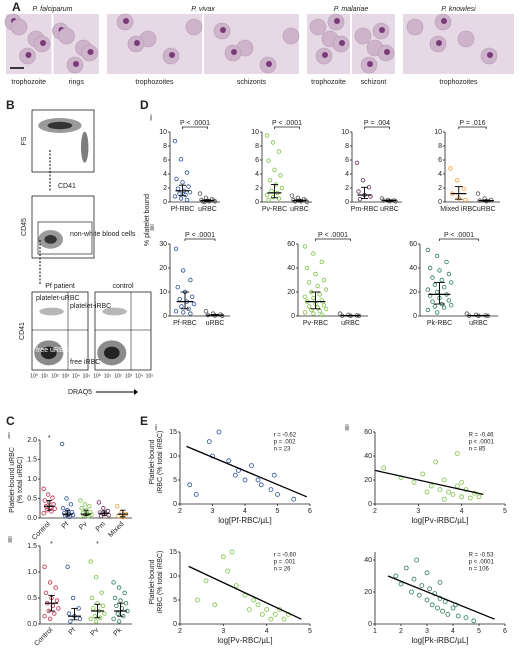 Image resolution: width=520 pixels, height=656 pixels. I want to click on y-tick-label: 1.5, so click(32, 546).